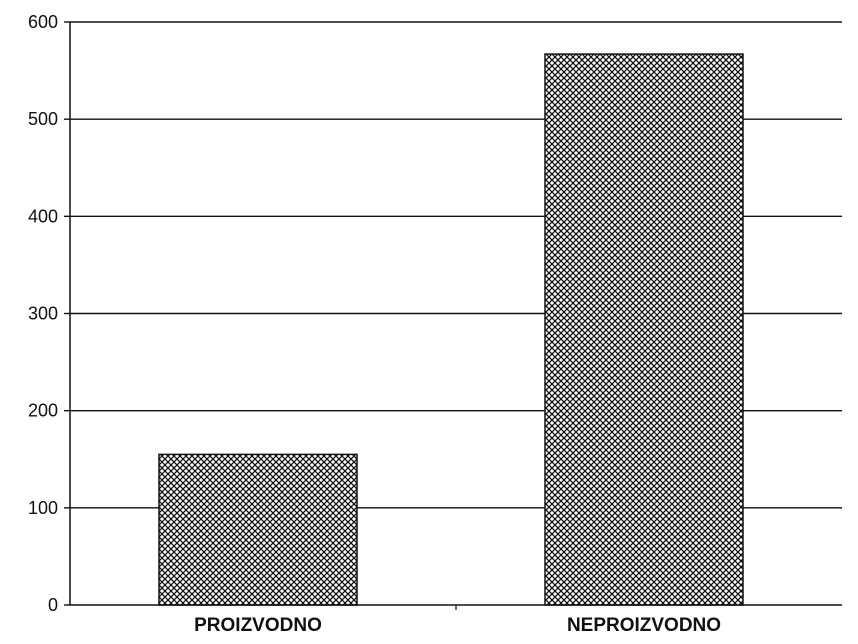  I want to click on y-tick-label: 200, so click(43, 411).